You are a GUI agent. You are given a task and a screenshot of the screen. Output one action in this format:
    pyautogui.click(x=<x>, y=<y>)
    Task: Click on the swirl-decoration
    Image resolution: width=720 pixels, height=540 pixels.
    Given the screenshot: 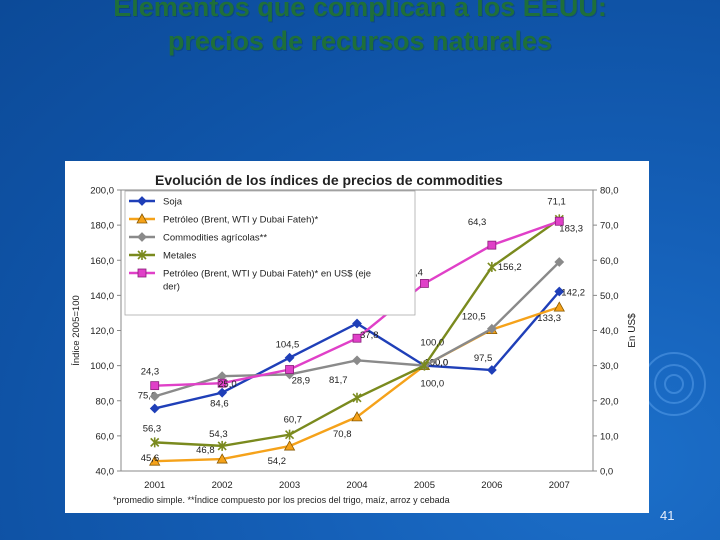 What is the action you would take?
    pyautogui.click(x=674, y=384)
    